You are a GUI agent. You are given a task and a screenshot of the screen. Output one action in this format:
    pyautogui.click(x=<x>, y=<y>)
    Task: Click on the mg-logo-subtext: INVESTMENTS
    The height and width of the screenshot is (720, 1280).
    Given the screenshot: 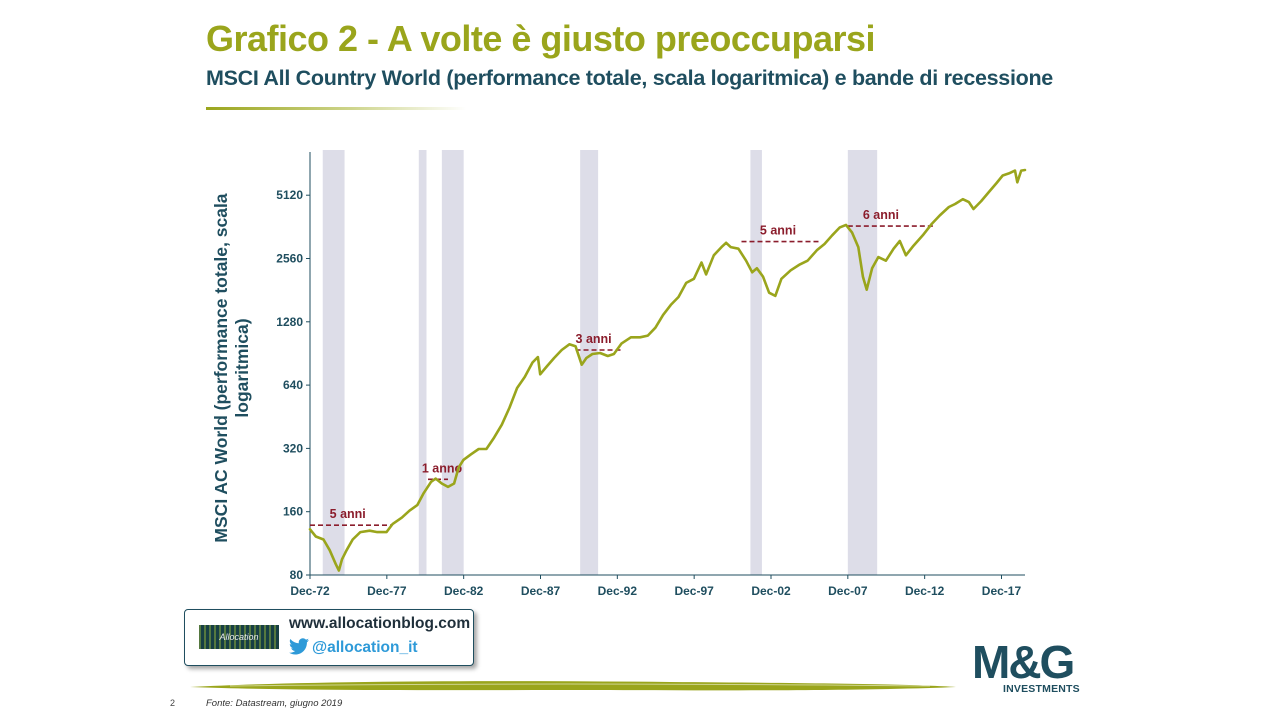 What is the action you would take?
    pyautogui.click(x=1041, y=689)
    